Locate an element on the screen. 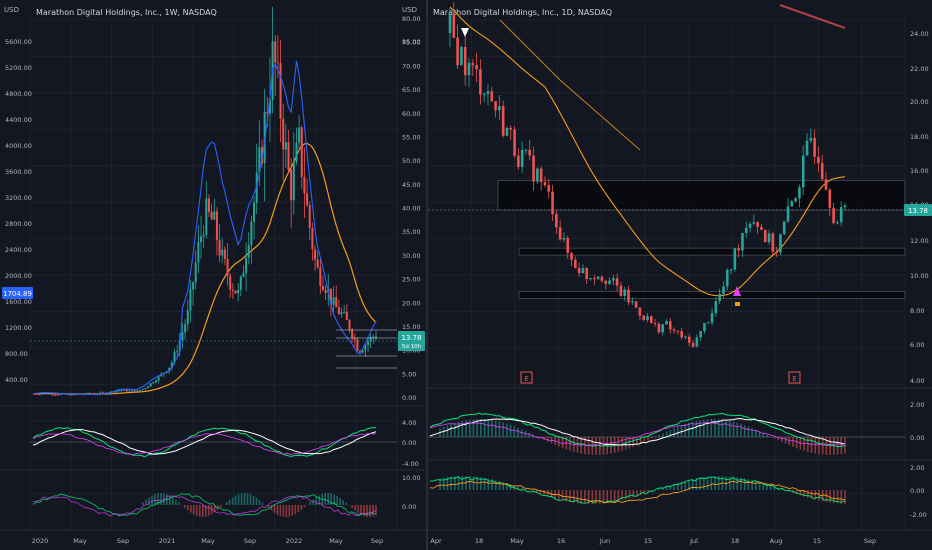  right-price-tag: 13.78 is located at coordinates (918, 210).